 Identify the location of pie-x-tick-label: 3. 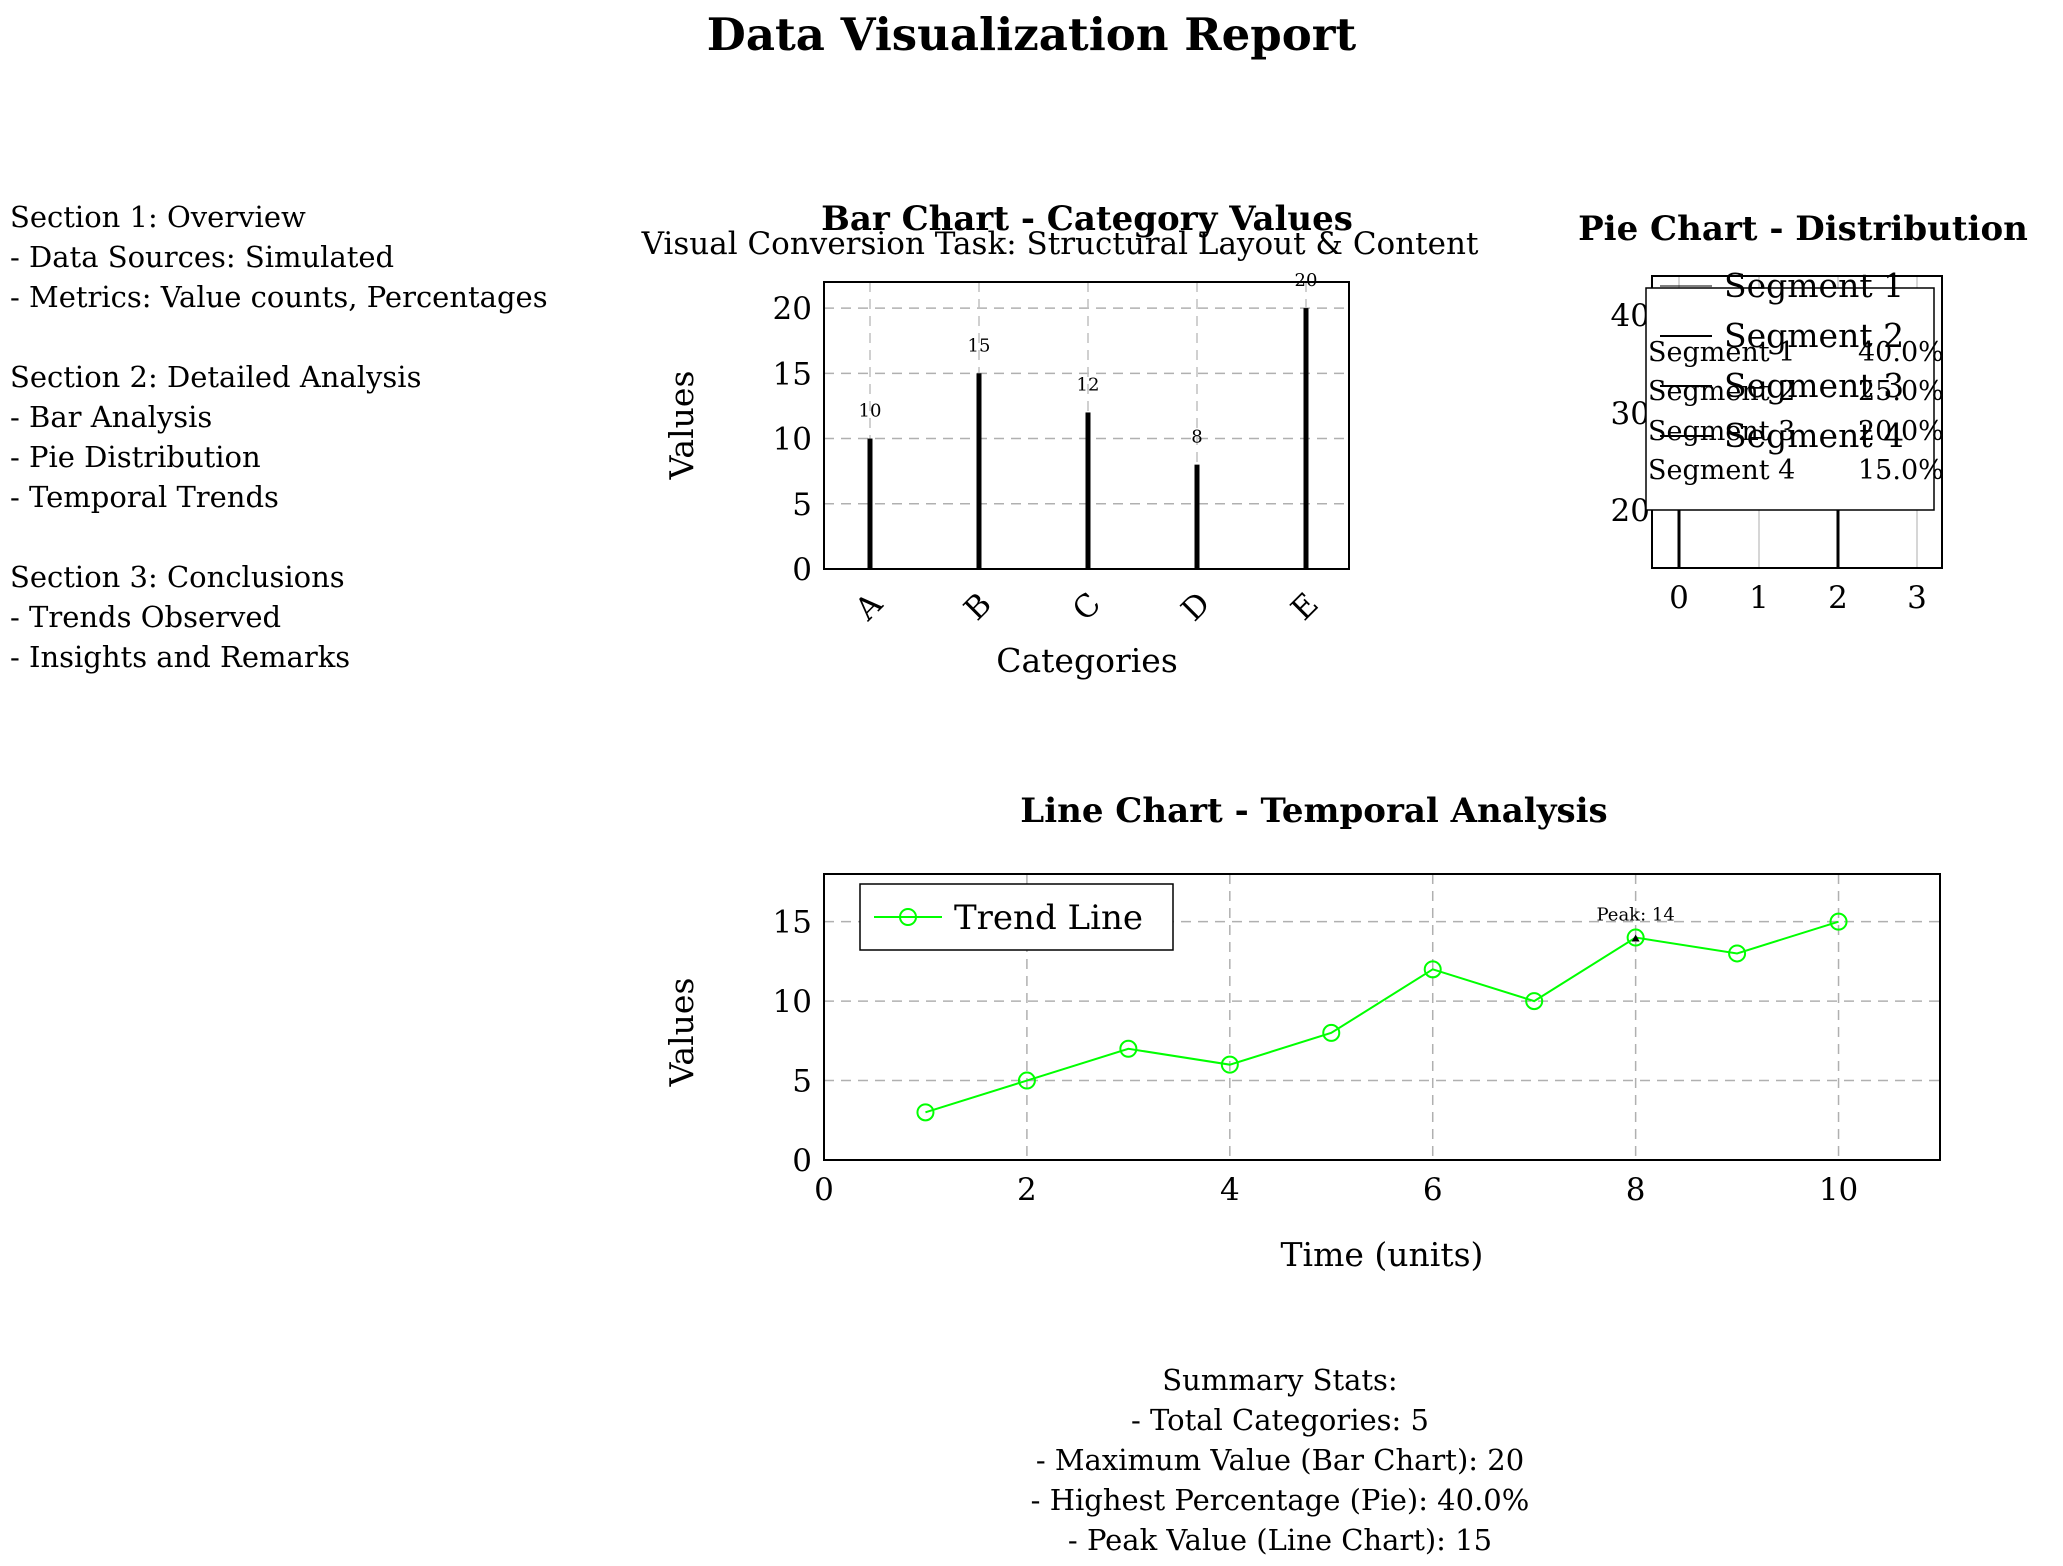
(1917, 598).